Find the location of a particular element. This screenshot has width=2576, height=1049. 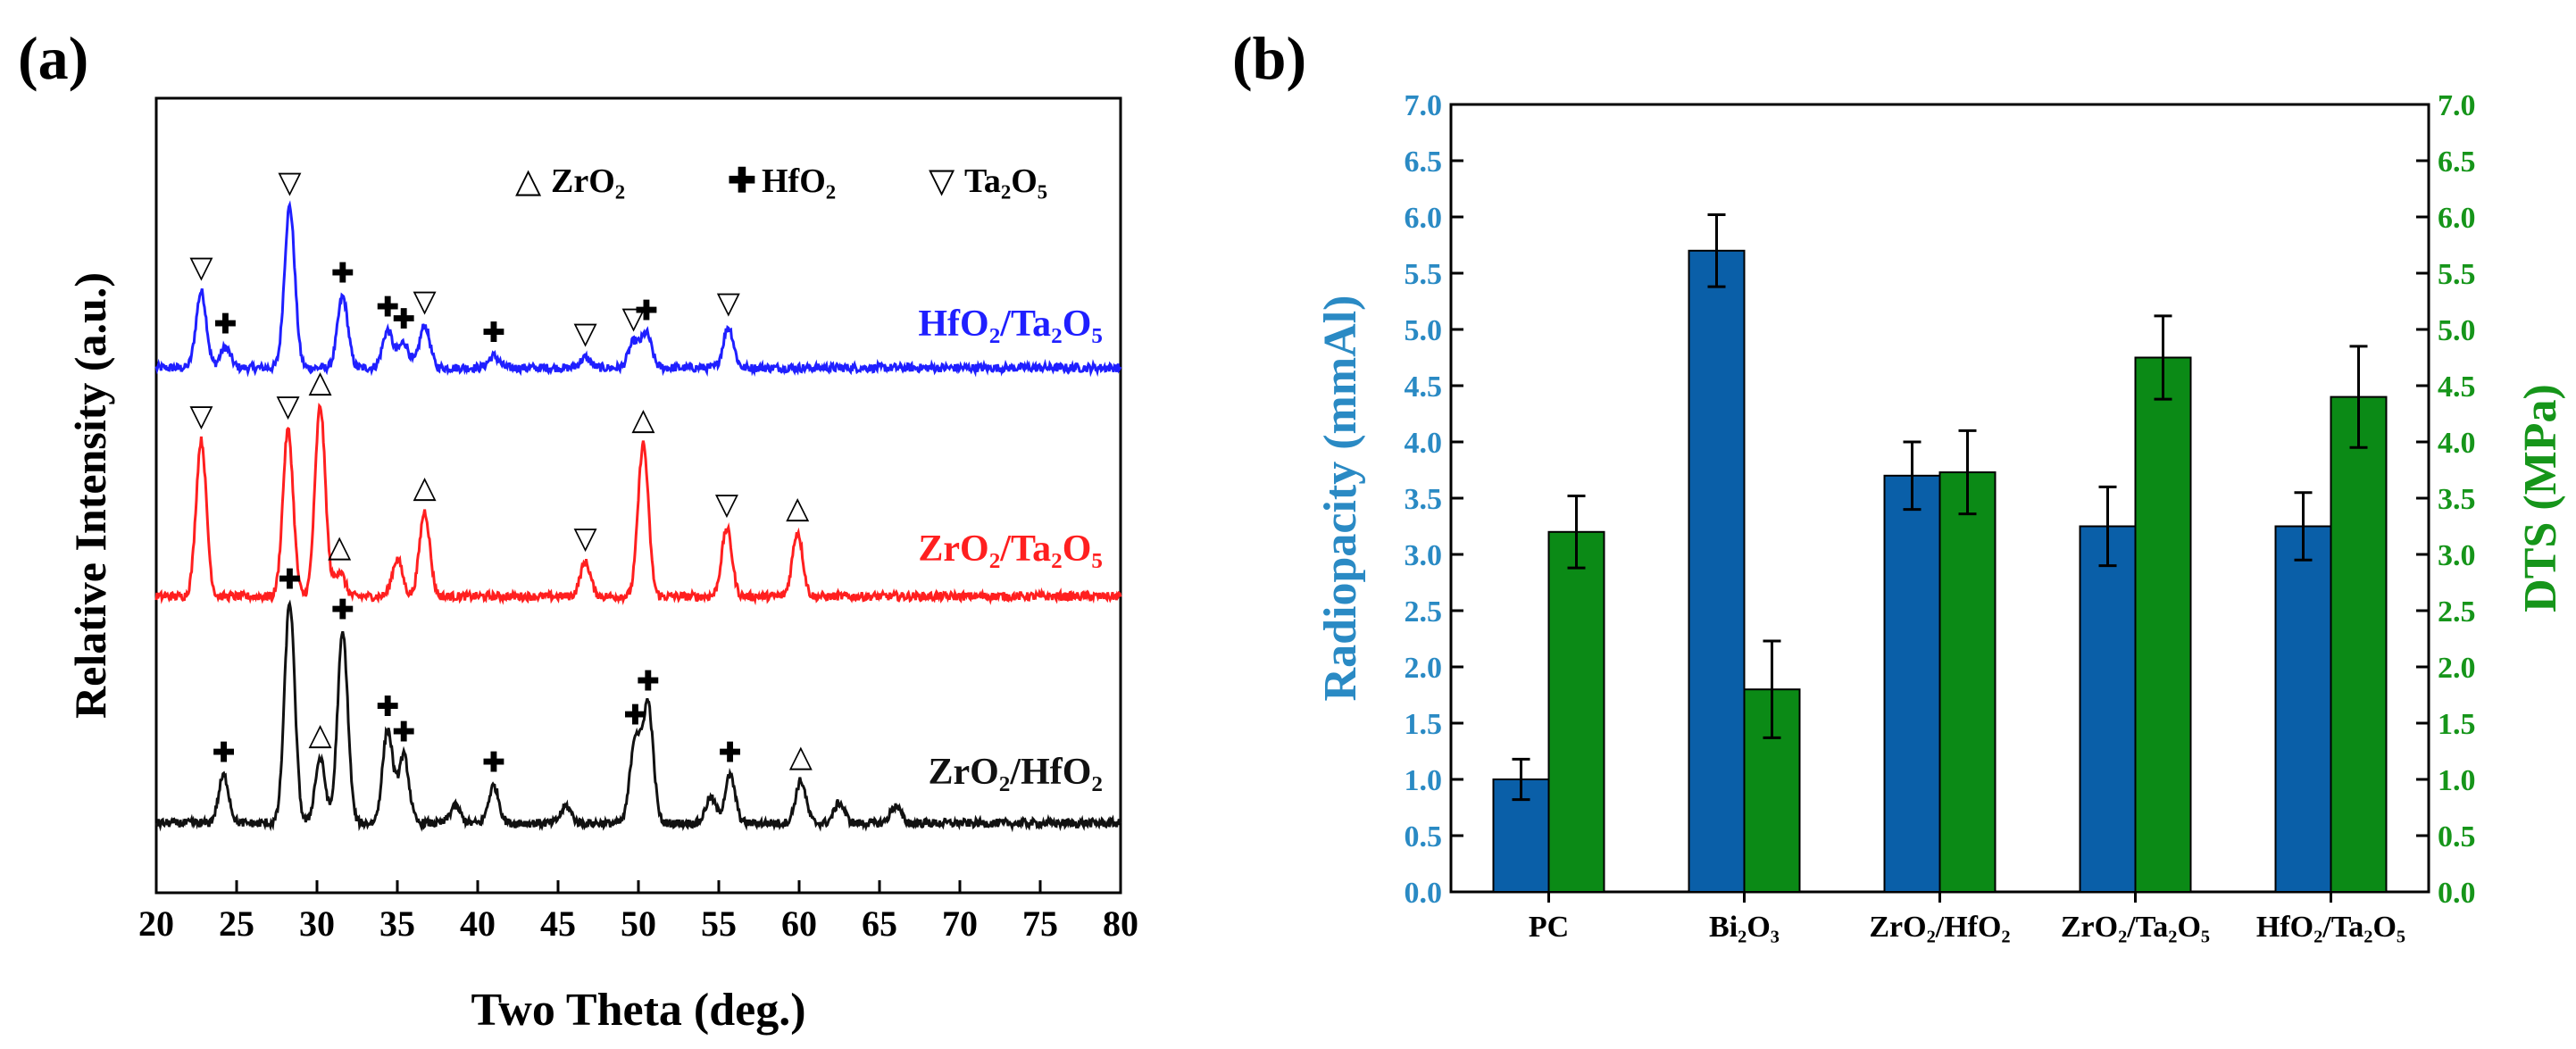

category-label: Bi₂O₃ is located at coordinates (1744, 927).